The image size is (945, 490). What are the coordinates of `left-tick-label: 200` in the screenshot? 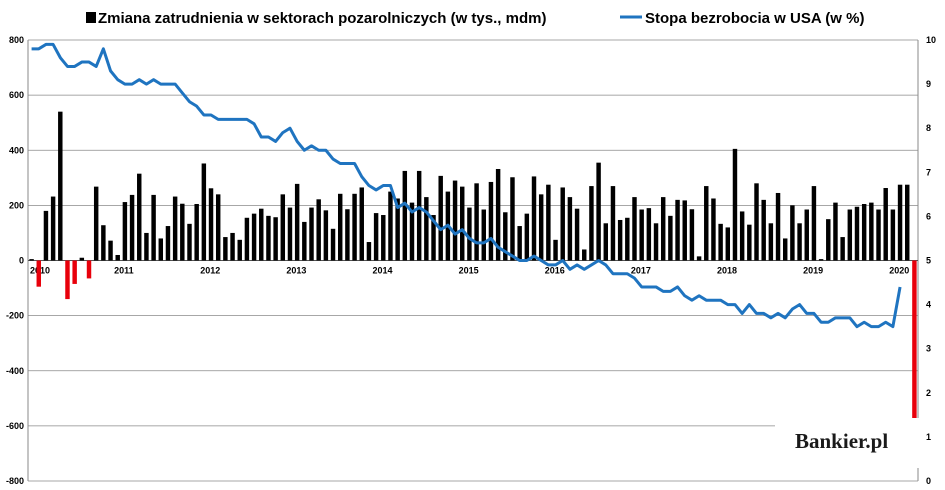 It's located at (16, 205).